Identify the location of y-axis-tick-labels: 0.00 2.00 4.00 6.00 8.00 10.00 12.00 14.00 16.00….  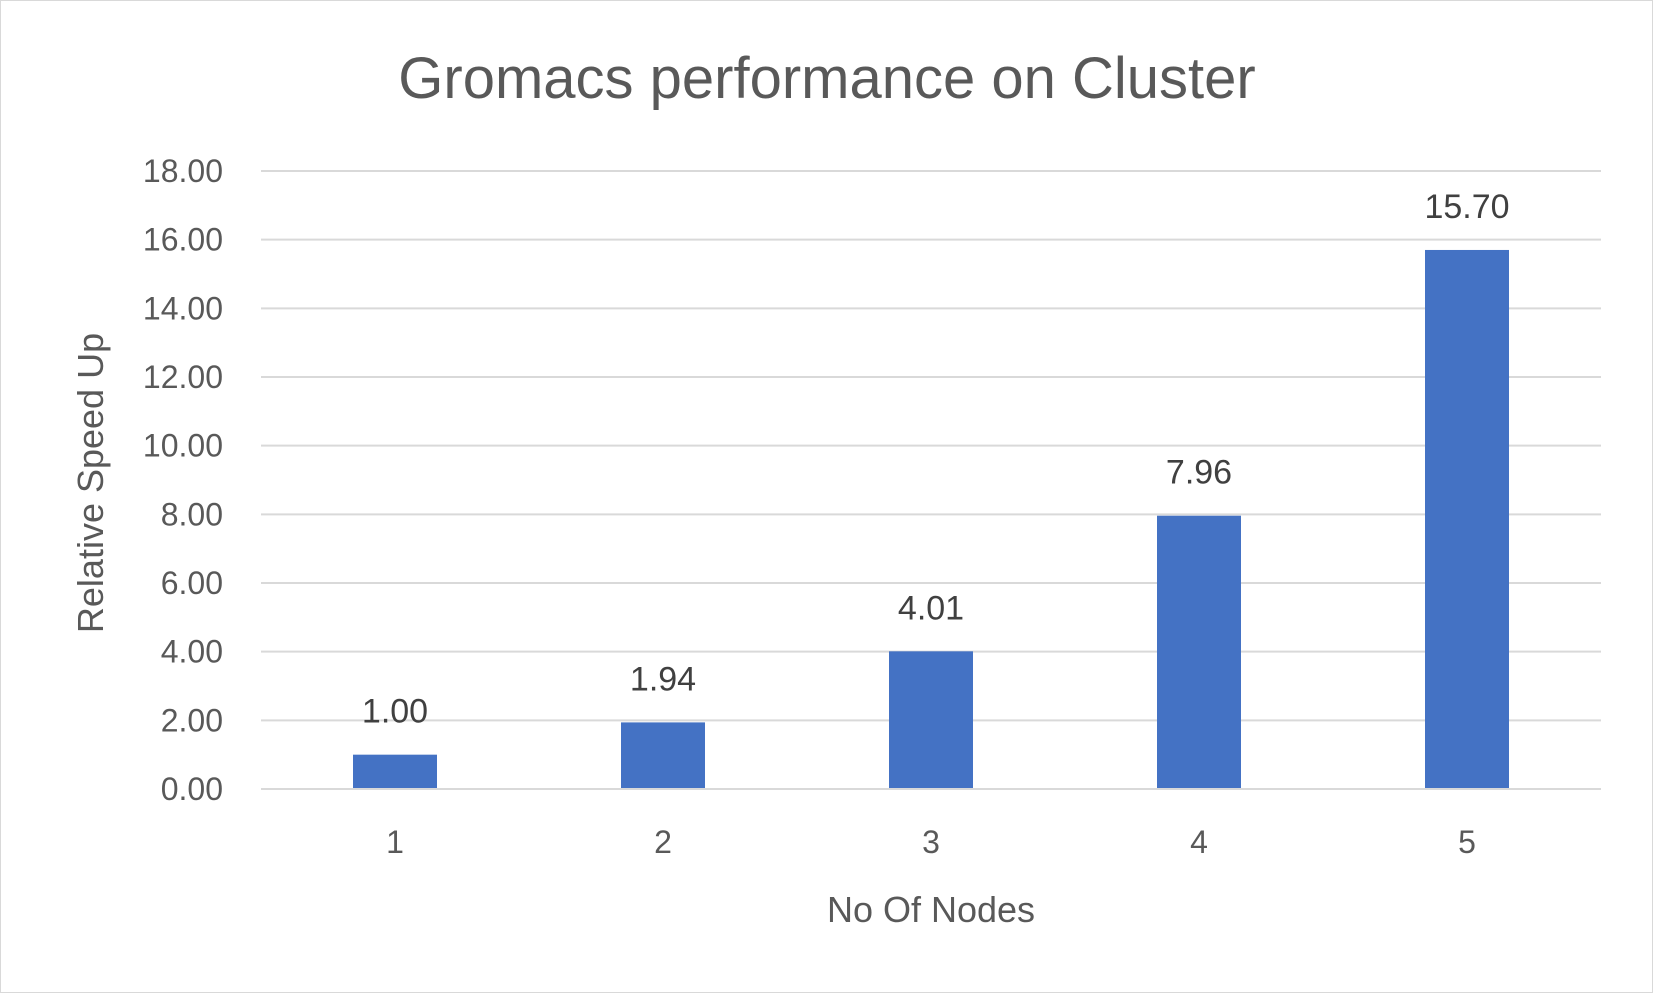
(183, 480).